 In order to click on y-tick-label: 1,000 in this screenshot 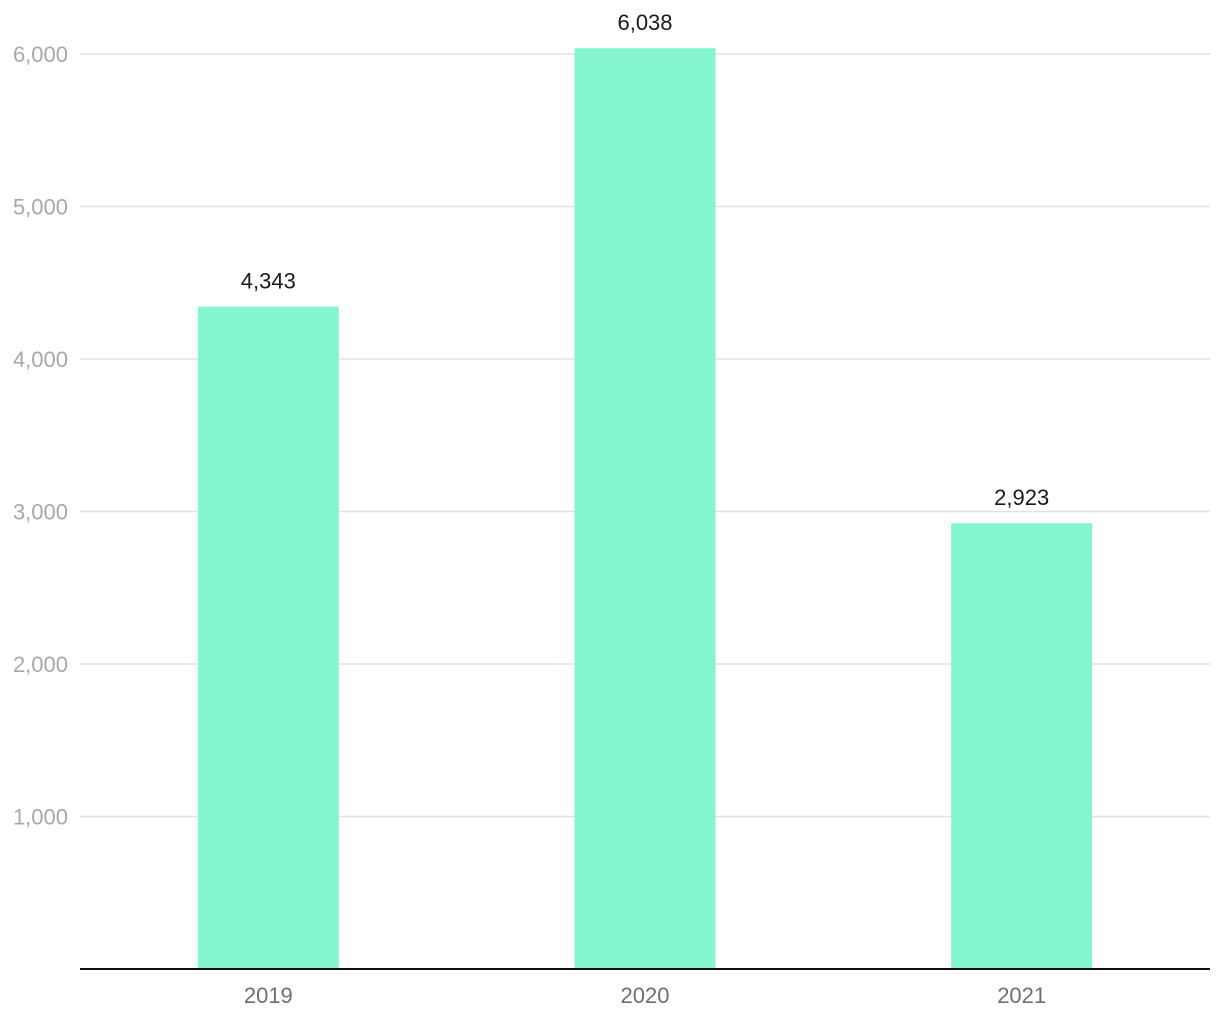, I will do `click(40, 817)`.